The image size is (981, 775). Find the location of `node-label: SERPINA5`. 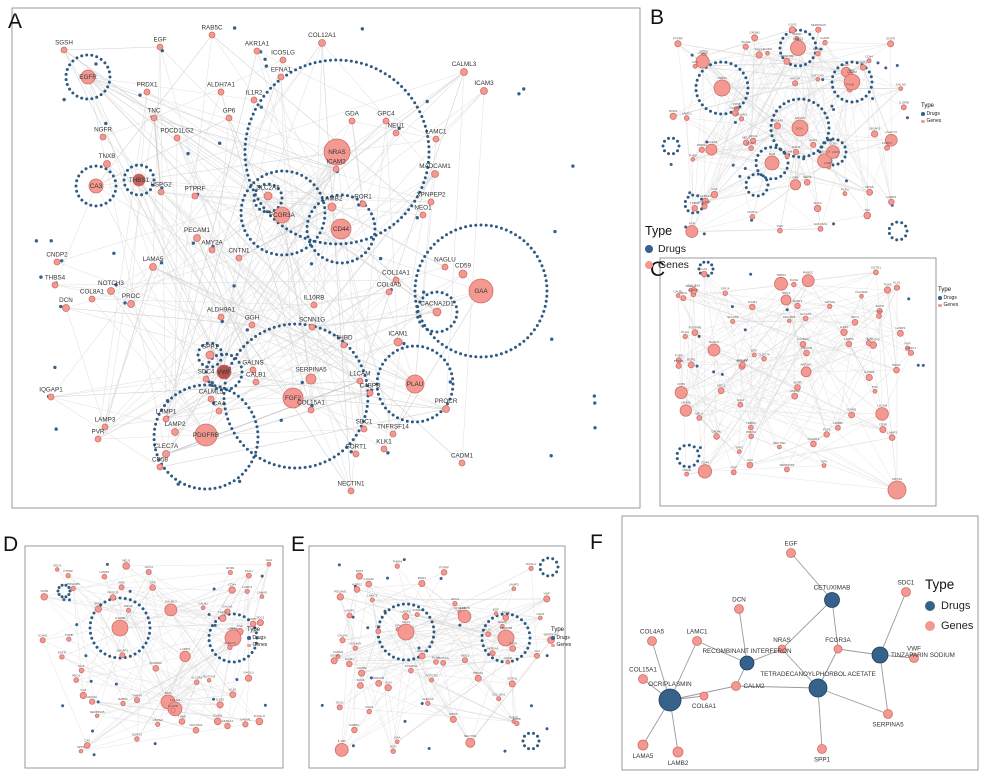

node-label: SERPINA5 is located at coordinates (550, 635).